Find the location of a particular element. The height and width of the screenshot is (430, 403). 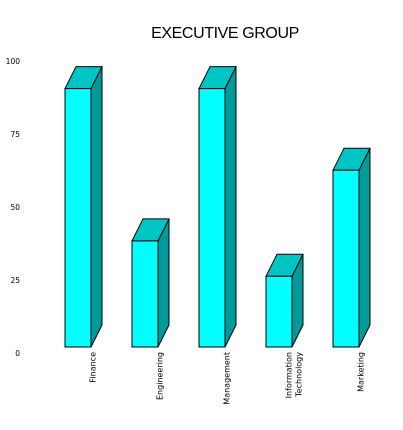

y-tick-label: 75 is located at coordinates (15, 134).